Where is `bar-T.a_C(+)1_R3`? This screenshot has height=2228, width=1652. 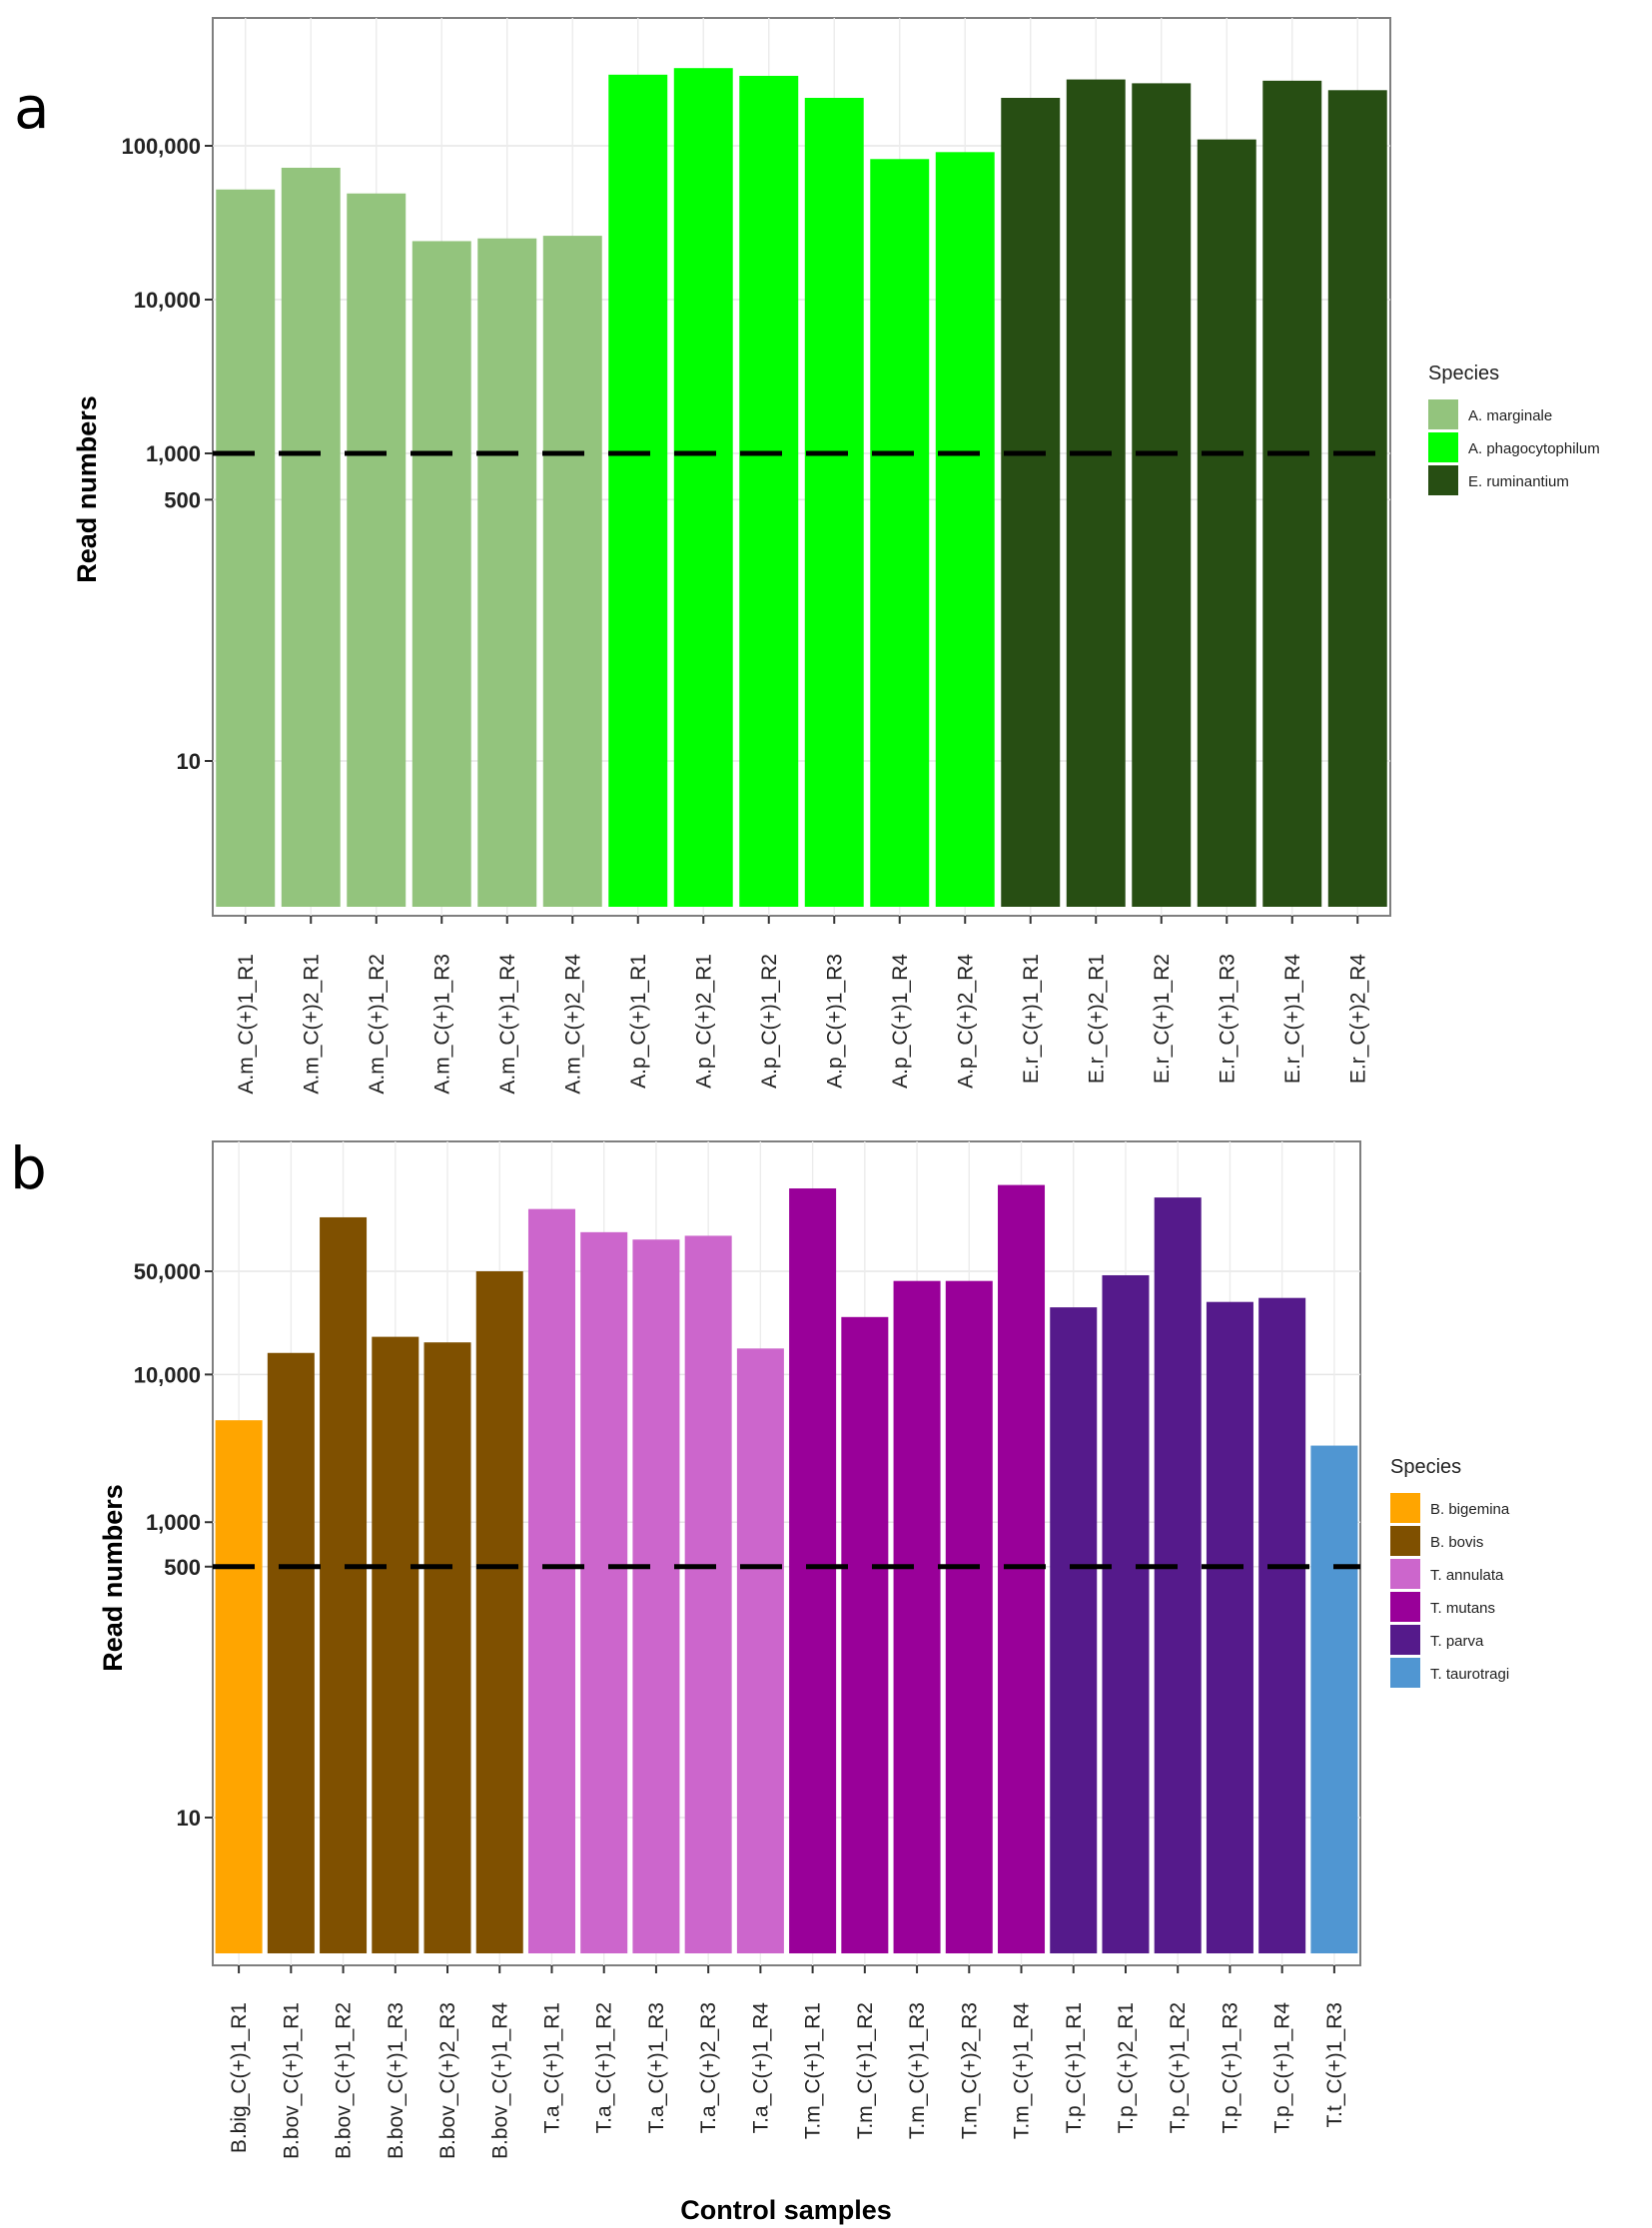 bar-T.a_C(+)1_R3 is located at coordinates (656, 1596).